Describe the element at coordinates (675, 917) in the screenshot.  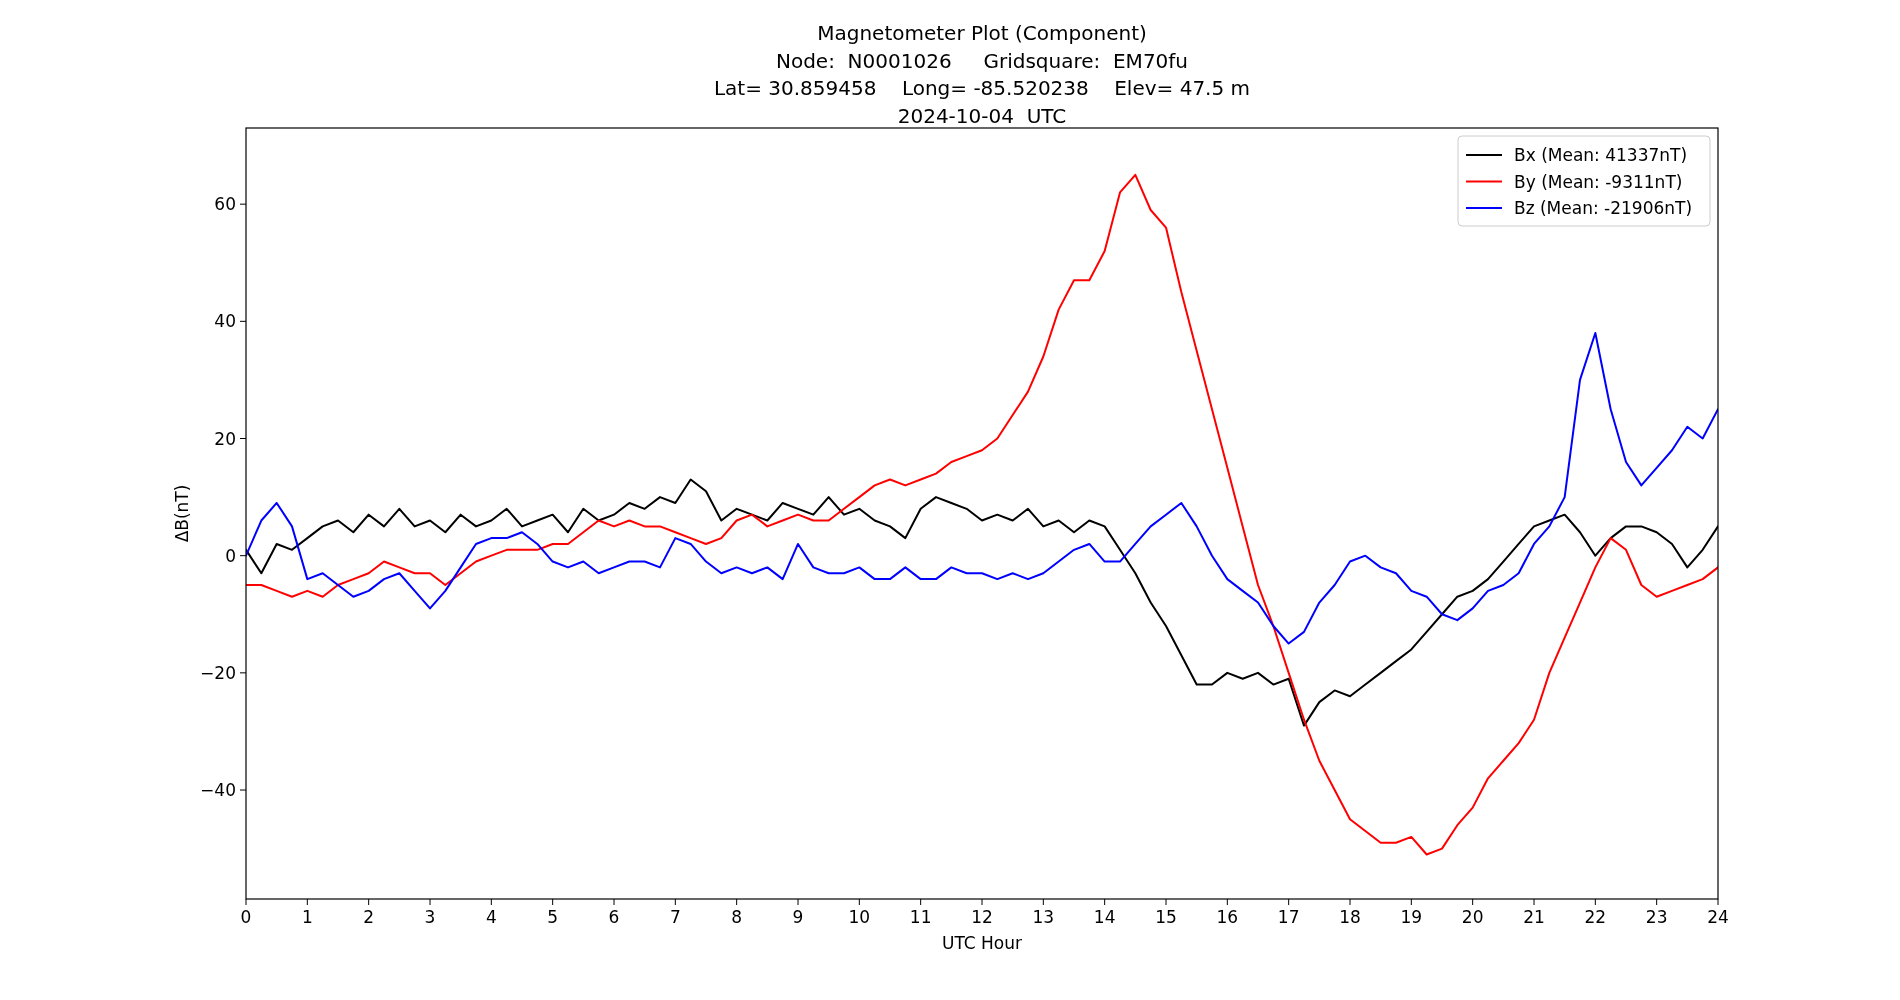
I see `x-tick-label: 7` at that location.